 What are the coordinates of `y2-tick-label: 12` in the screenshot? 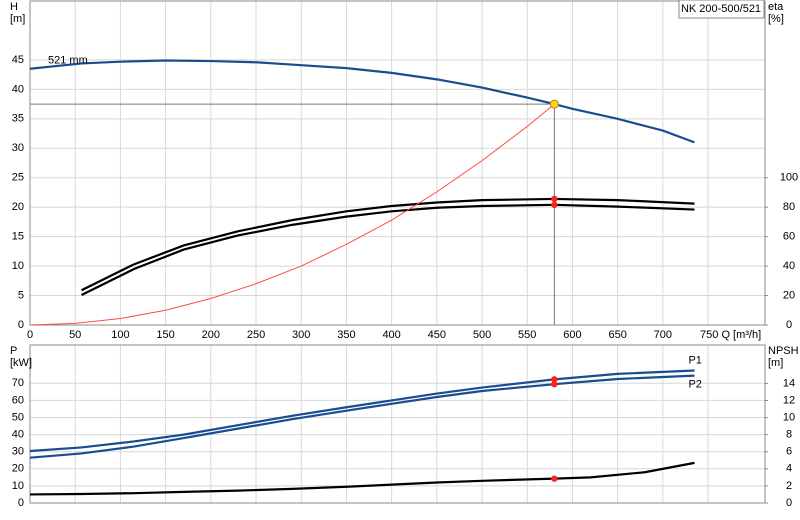 It's located at (789, 400).